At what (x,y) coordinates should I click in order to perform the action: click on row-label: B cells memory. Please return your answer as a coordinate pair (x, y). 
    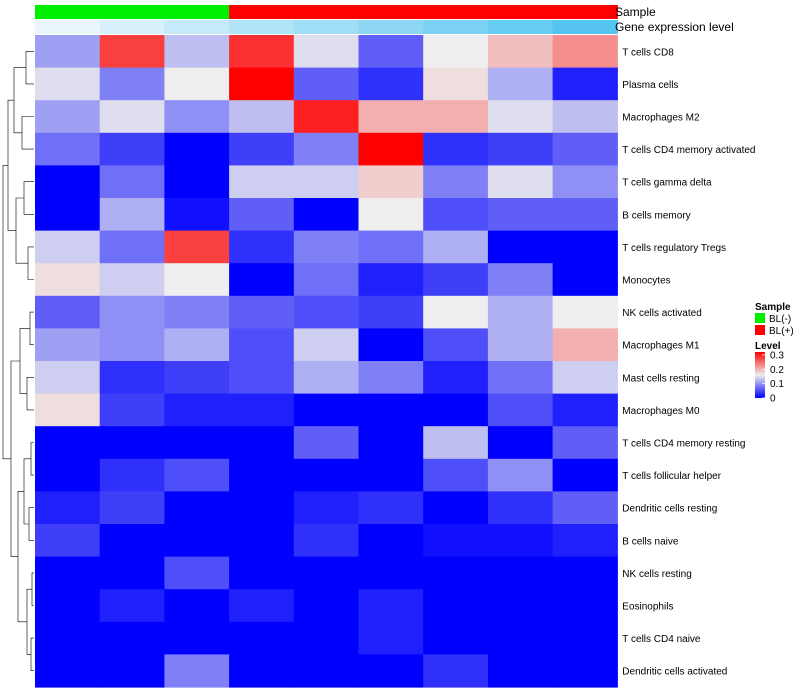
    Looking at the image, I should click on (656, 215).